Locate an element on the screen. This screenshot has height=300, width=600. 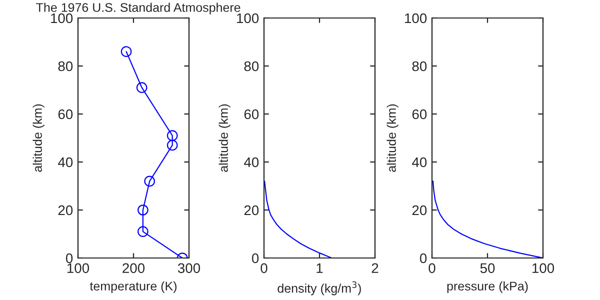
x-tick-label: 1 is located at coordinates (319, 268).